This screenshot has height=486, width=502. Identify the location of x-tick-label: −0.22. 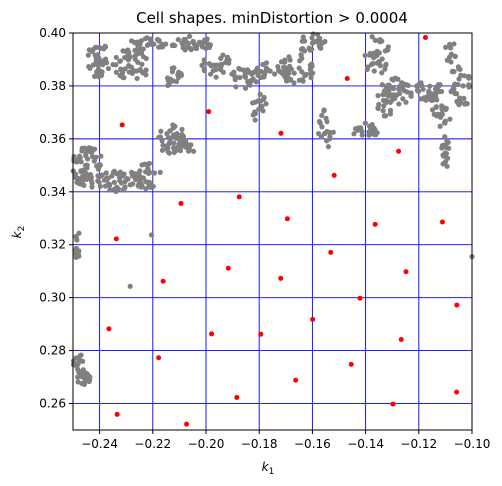
(152, 444).